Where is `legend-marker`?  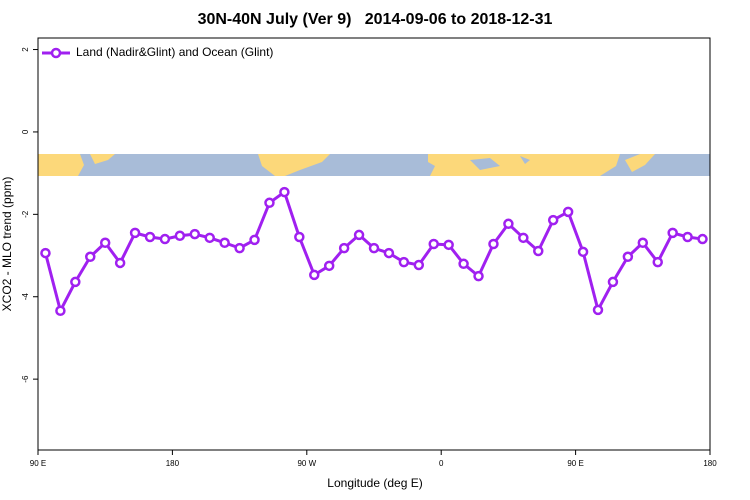
legend-marker is located at coordinates (56, 53).